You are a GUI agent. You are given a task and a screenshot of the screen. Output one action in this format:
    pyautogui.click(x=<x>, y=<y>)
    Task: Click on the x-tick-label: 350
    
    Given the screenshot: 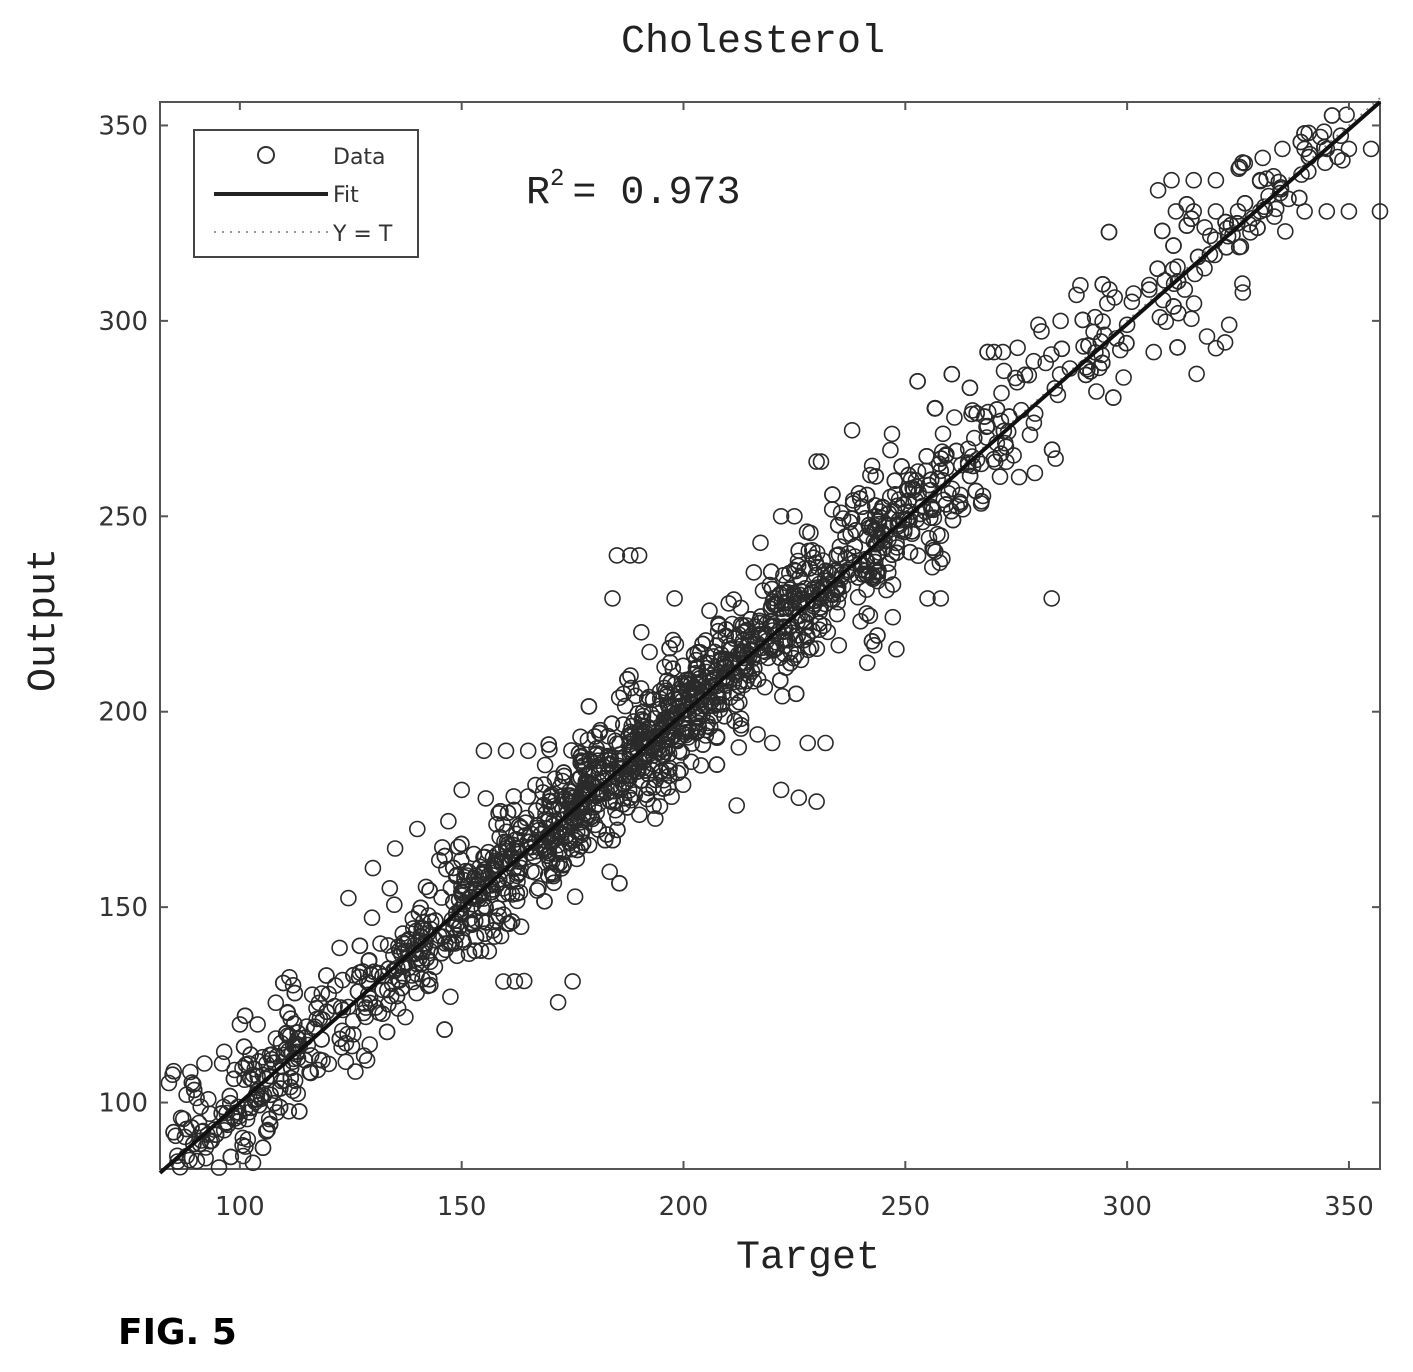 What is the action you would take?
    pyautogui.click(x=1349, y=1207)
    